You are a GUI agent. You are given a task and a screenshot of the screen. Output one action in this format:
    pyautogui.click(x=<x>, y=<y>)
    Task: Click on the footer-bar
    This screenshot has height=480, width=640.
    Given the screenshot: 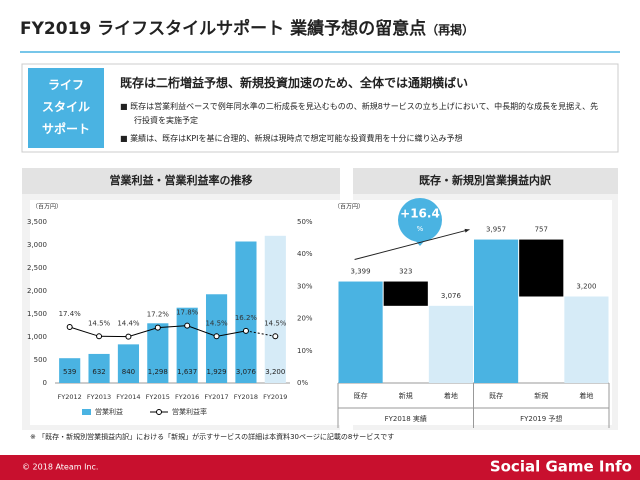 What is the action you would take?
    pyautogui.click(x=320, y=467)
    